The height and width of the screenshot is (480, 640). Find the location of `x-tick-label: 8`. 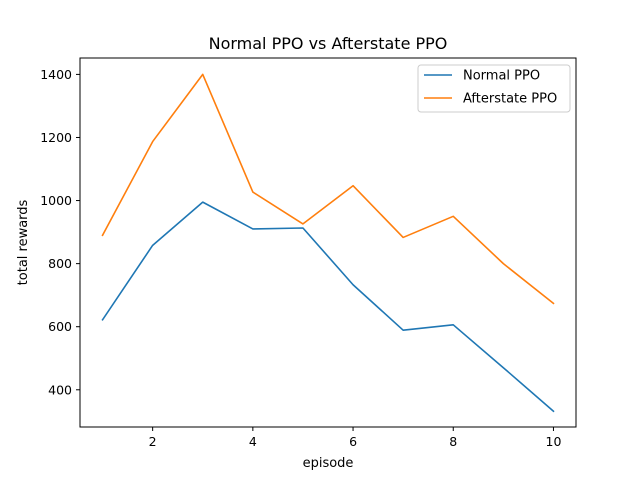

x-tick-label: 8 is located at coordinates (453, 441).